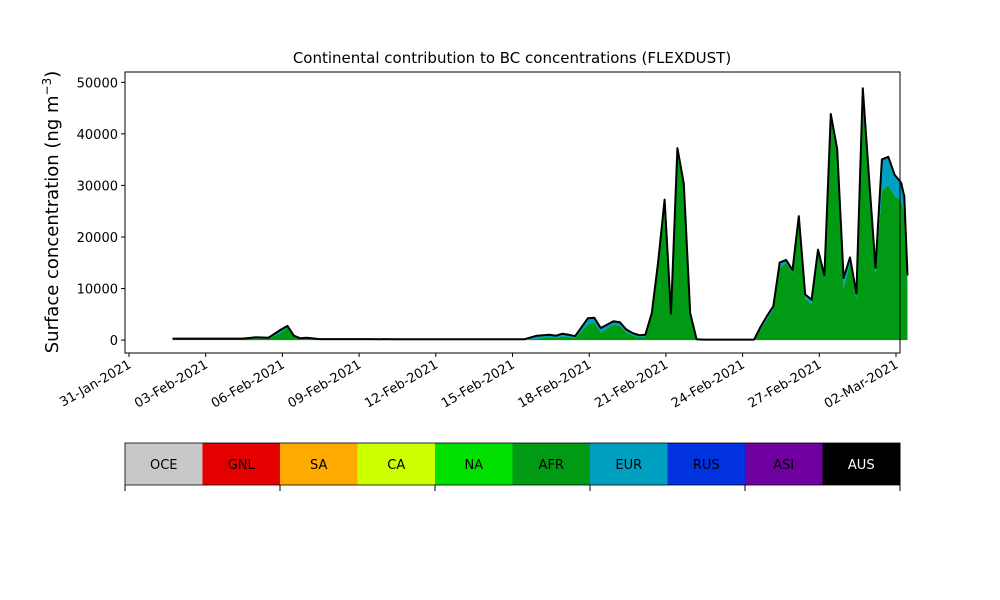  I want to click on legend-label-eur: EUR, so click(628, 465).